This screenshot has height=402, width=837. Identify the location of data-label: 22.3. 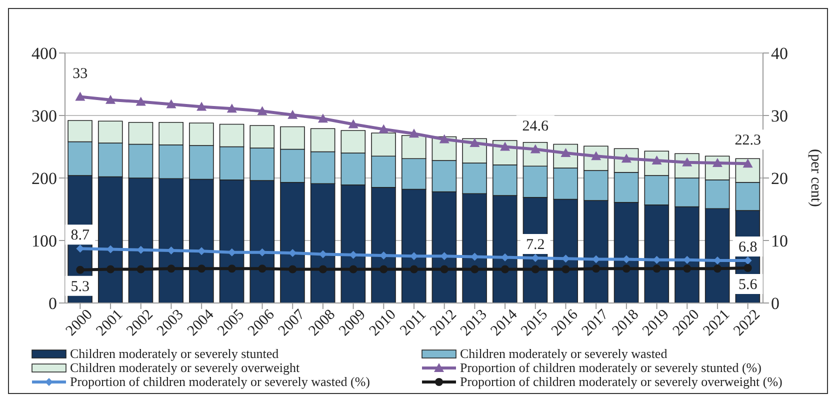
(747, 140).